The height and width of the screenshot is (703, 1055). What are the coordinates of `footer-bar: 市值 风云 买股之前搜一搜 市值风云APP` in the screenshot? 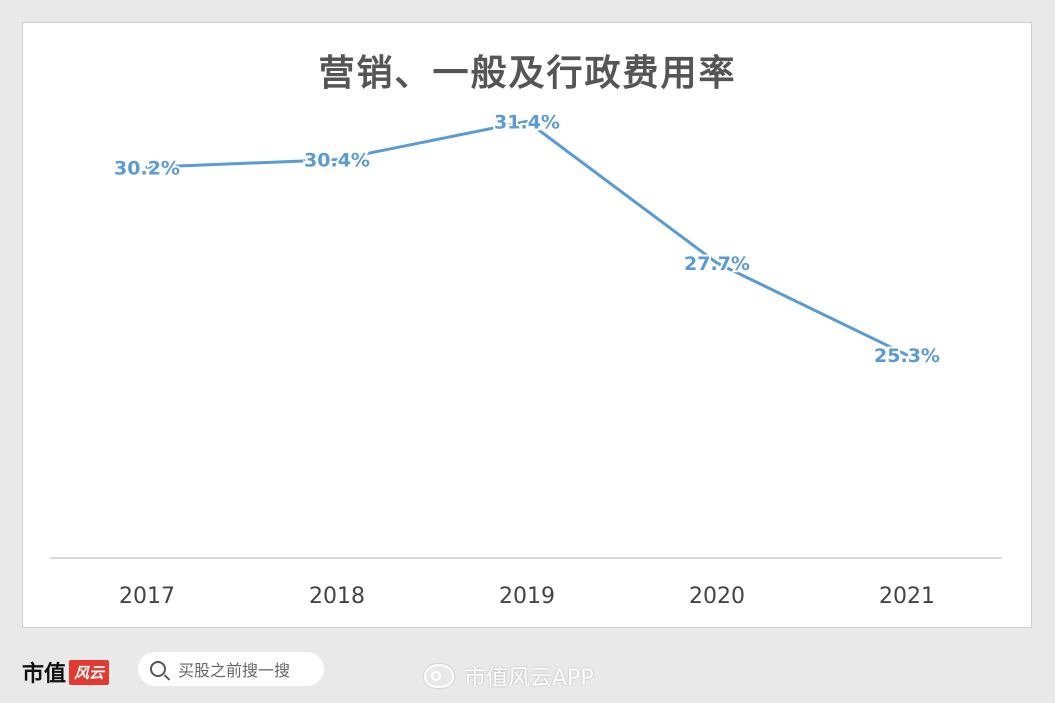 It's located at (527, 671).